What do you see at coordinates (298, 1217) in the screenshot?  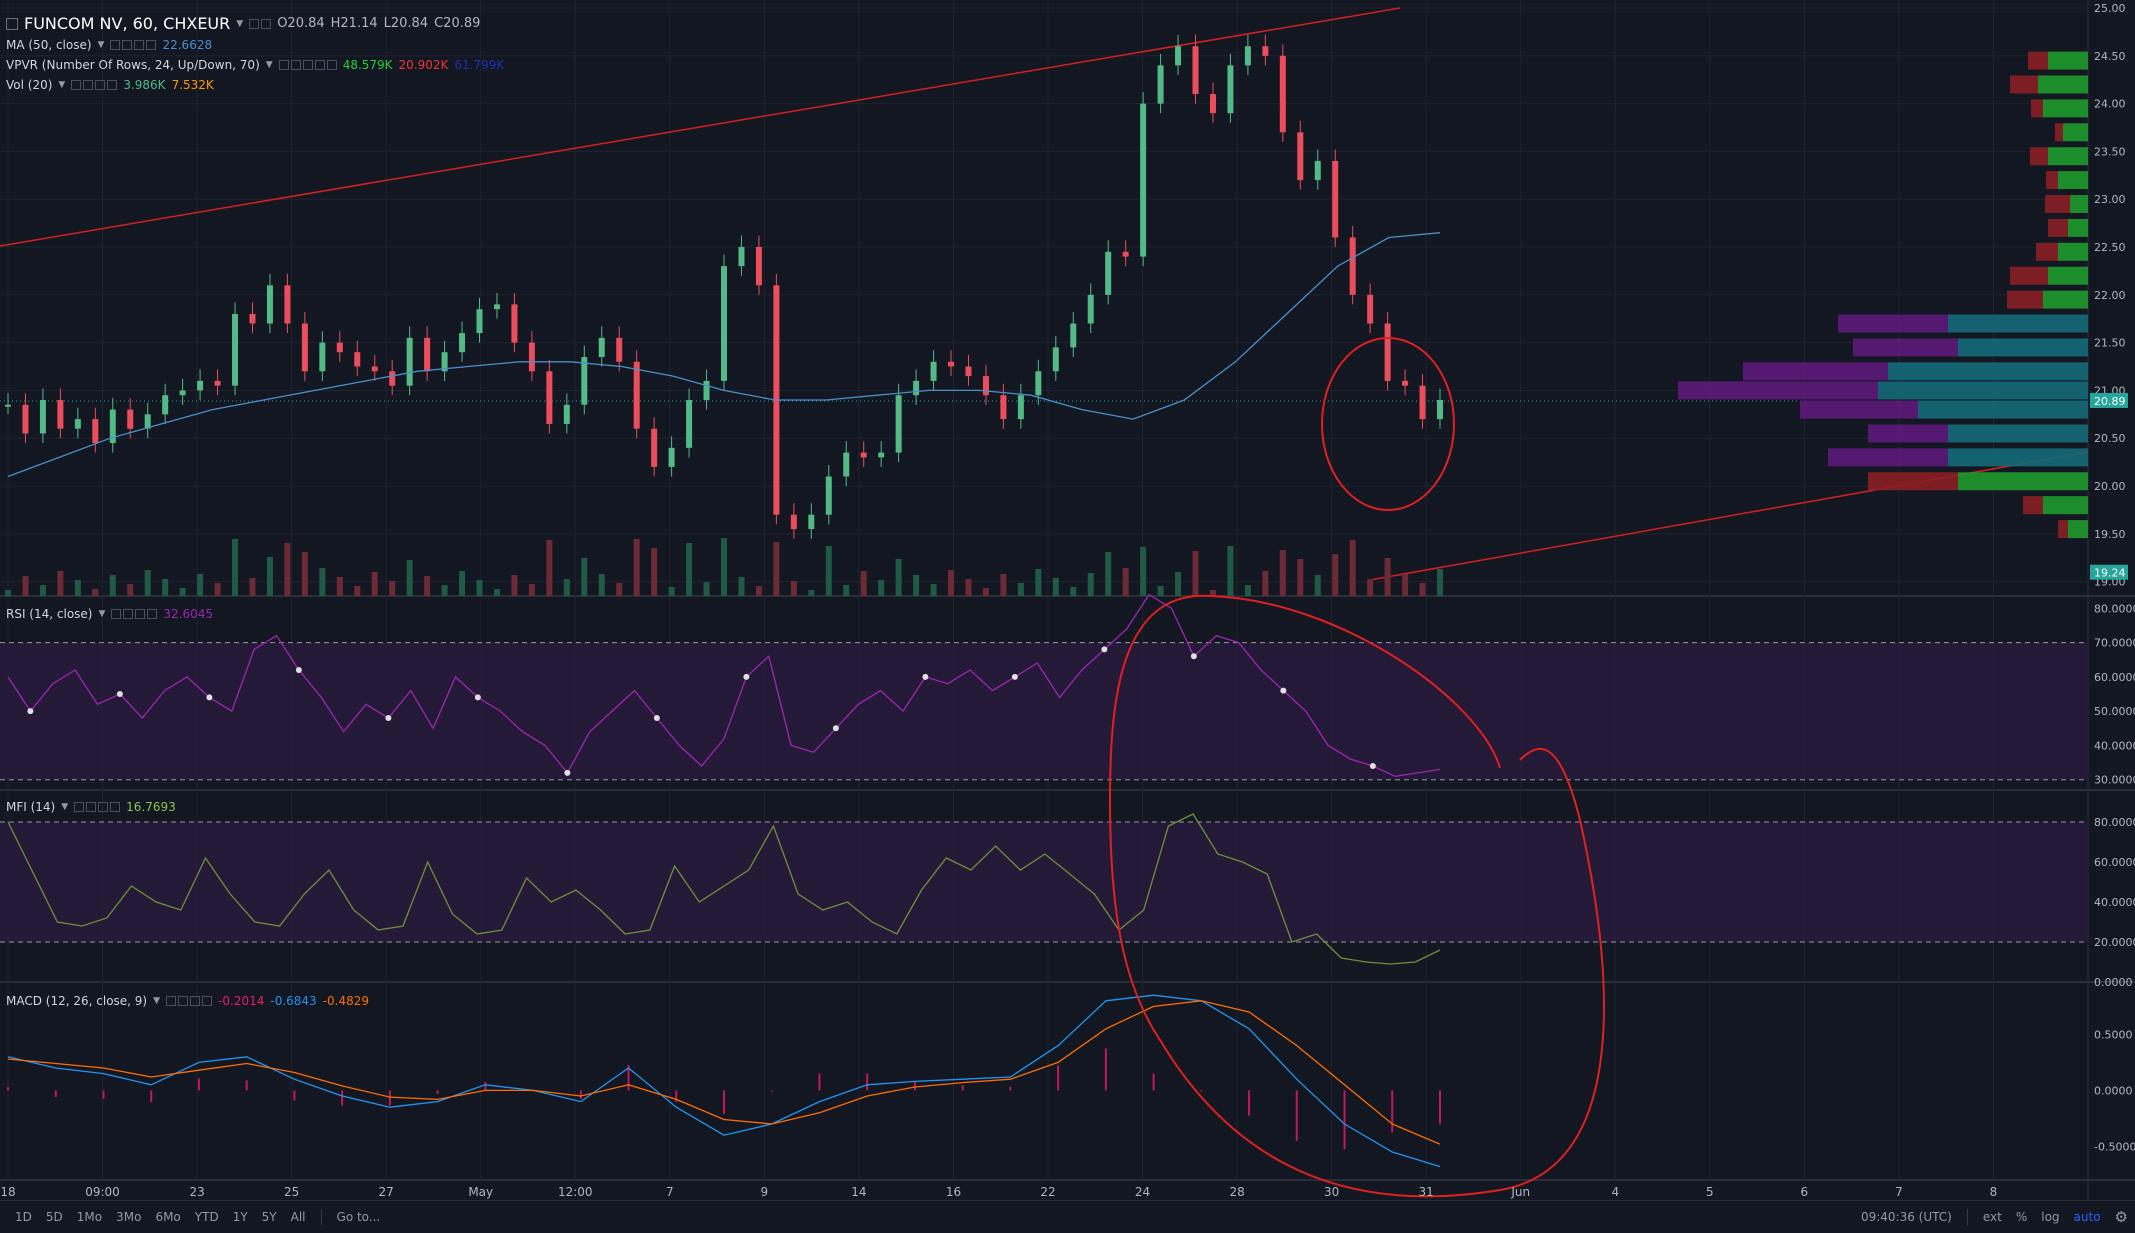 I see `range-all-button: All` at bounding box center [298, 1217].